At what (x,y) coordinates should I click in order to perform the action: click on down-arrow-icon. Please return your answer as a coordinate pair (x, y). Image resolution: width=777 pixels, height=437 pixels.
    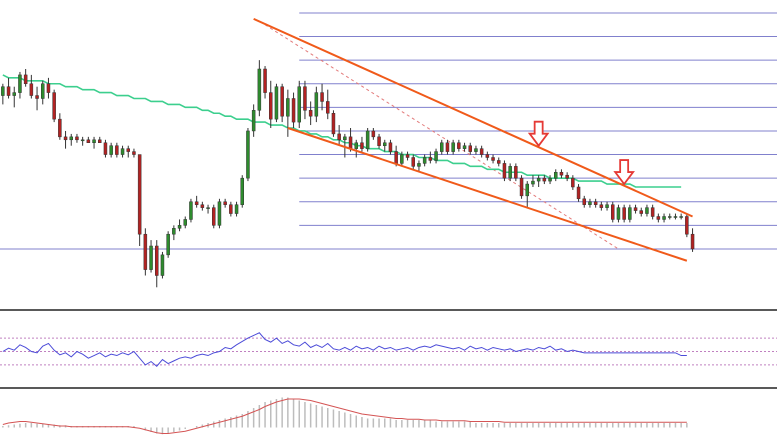
    Looking at the image, I should click on (624, 172).